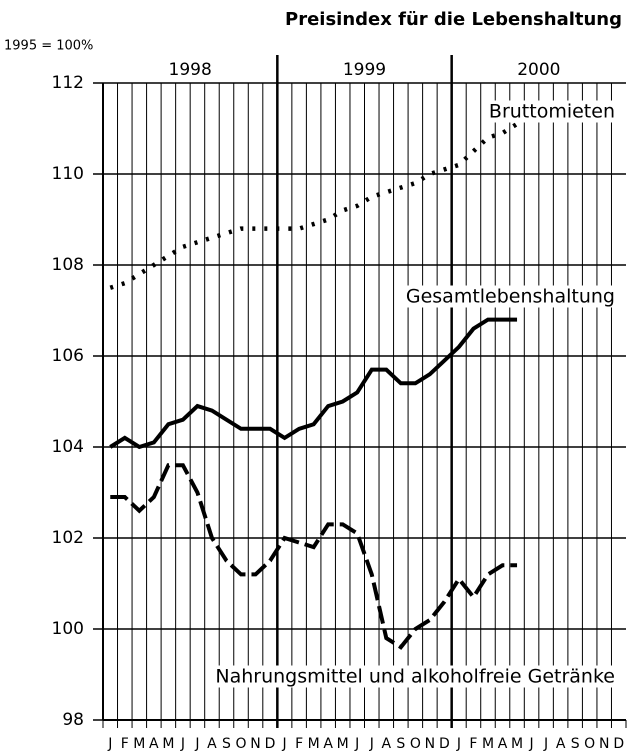 The height and width of the screenshot is (756, 628). Describe the element at coordinates (538, 70) in the screenshot. I see `year-label: 2000` at that location.